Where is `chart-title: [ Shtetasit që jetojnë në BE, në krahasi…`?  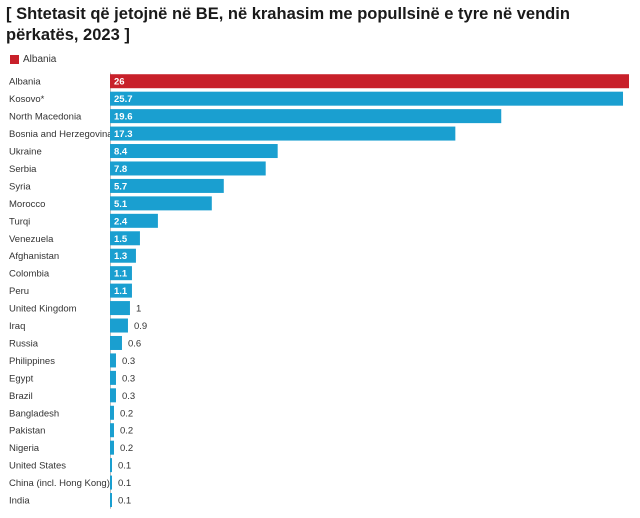
chart-title: [ Shtetasit që jetojnë në BE, në krahasi… is located at coordinates (288, 24).